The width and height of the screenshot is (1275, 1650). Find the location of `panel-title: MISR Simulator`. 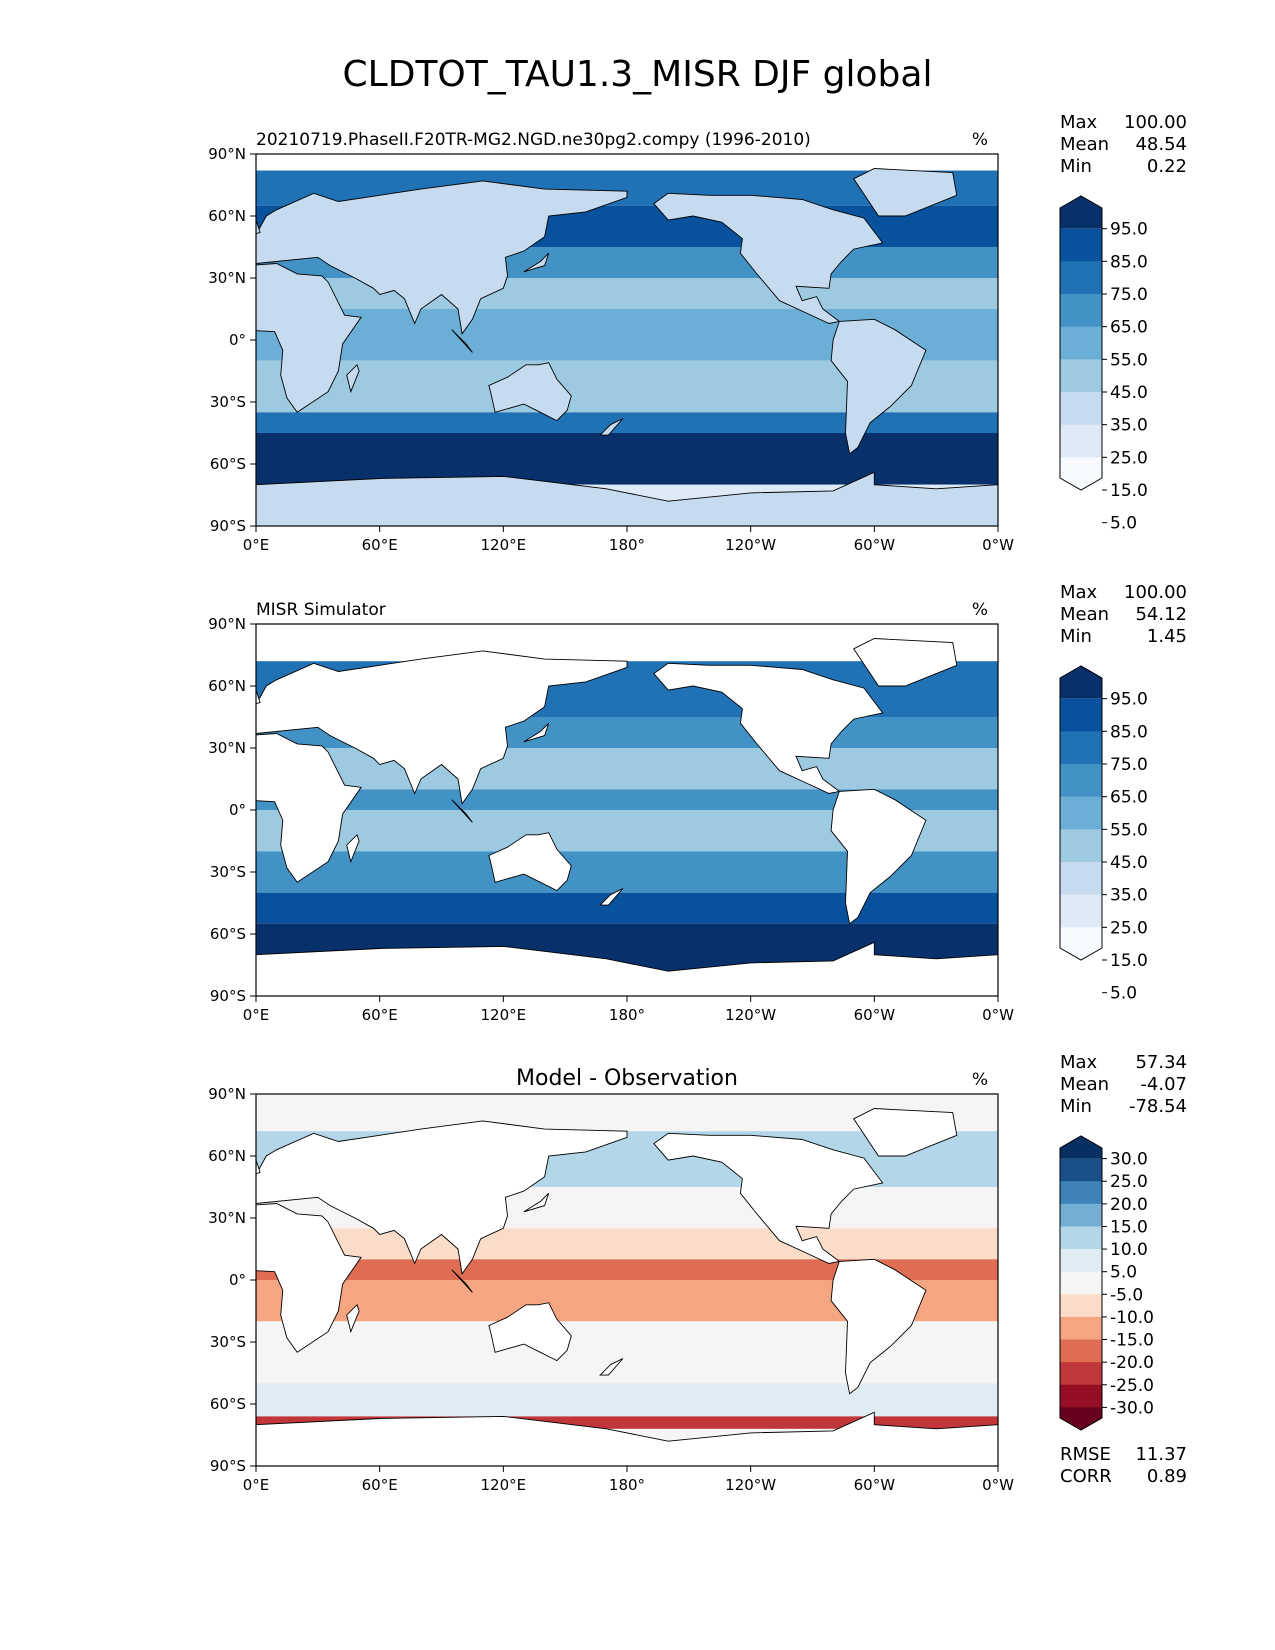

panel-title: MISR Simulator is located at coordinates (321, 610).